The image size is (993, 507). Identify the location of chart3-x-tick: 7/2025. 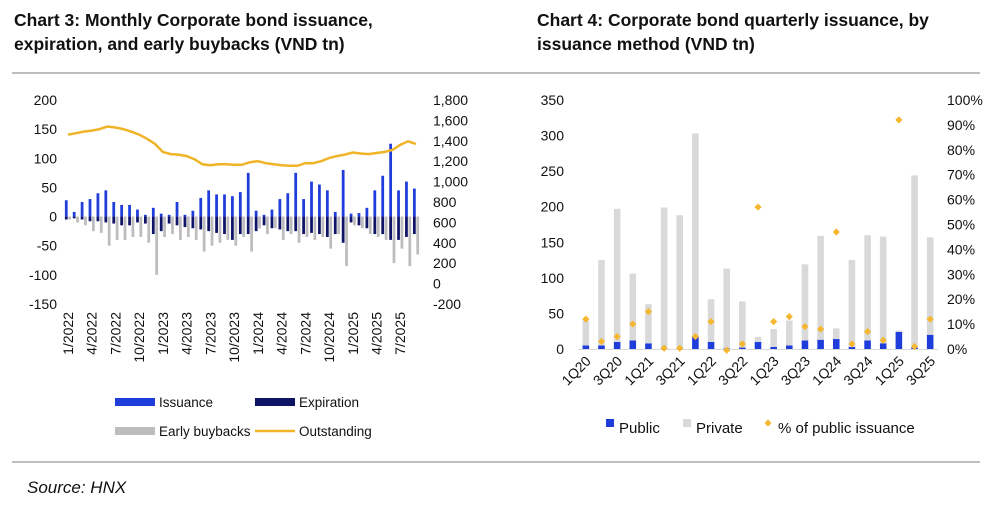
(400, 333).